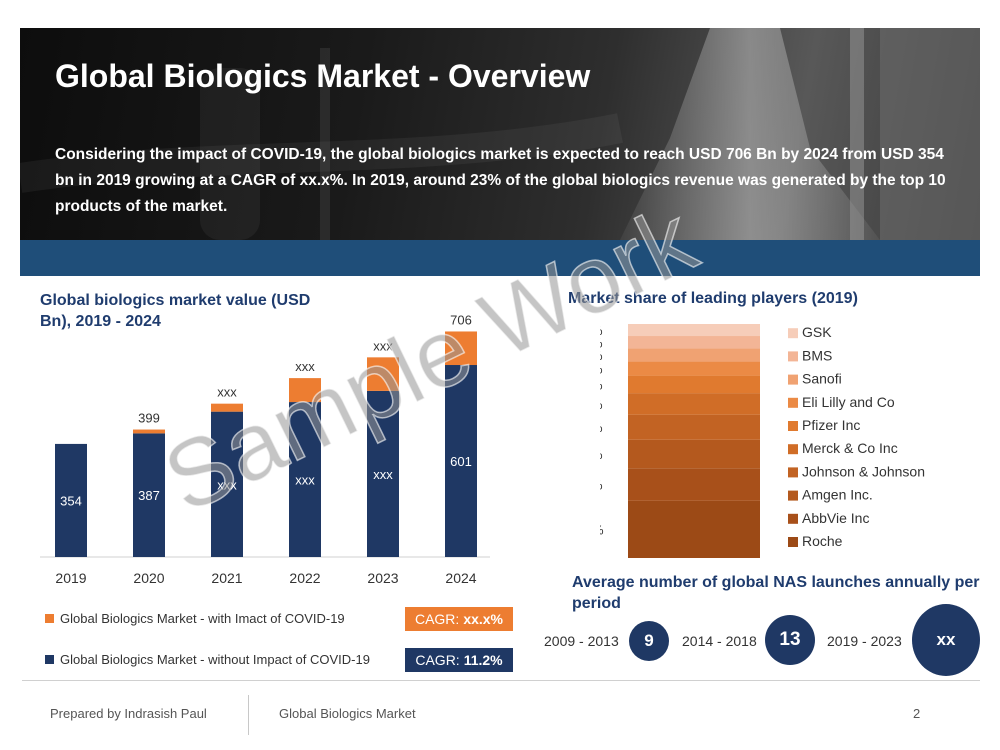 This screenshot has width=1000, height=750. I want to click on bar-value-label: 387, so click(149, 495).